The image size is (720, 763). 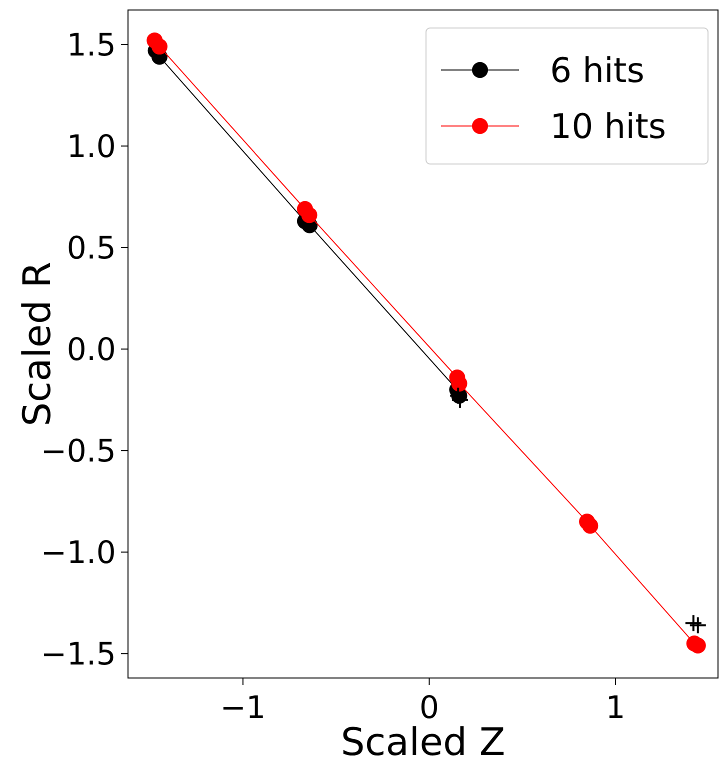 What do you see at coordinates (91, 146) in the screenshot?
I see `y-tick-label: 1.0` at bounding box center [91, 146].